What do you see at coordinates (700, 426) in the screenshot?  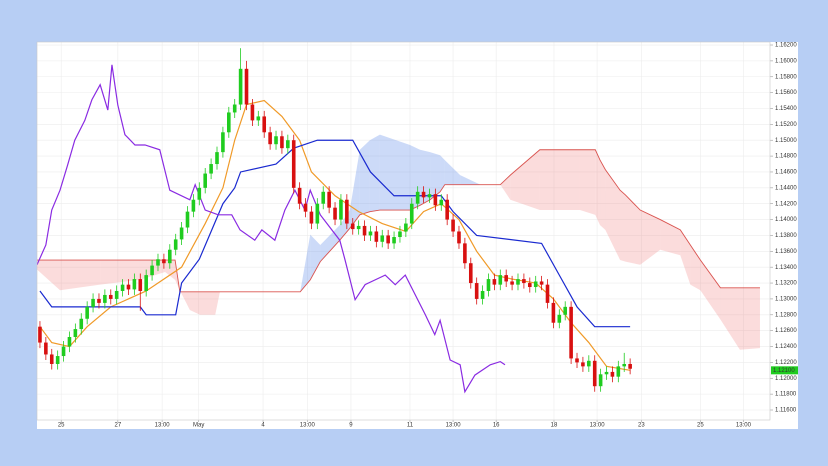 I see `x-tick-label: 25` at bounding box center [700, 426].